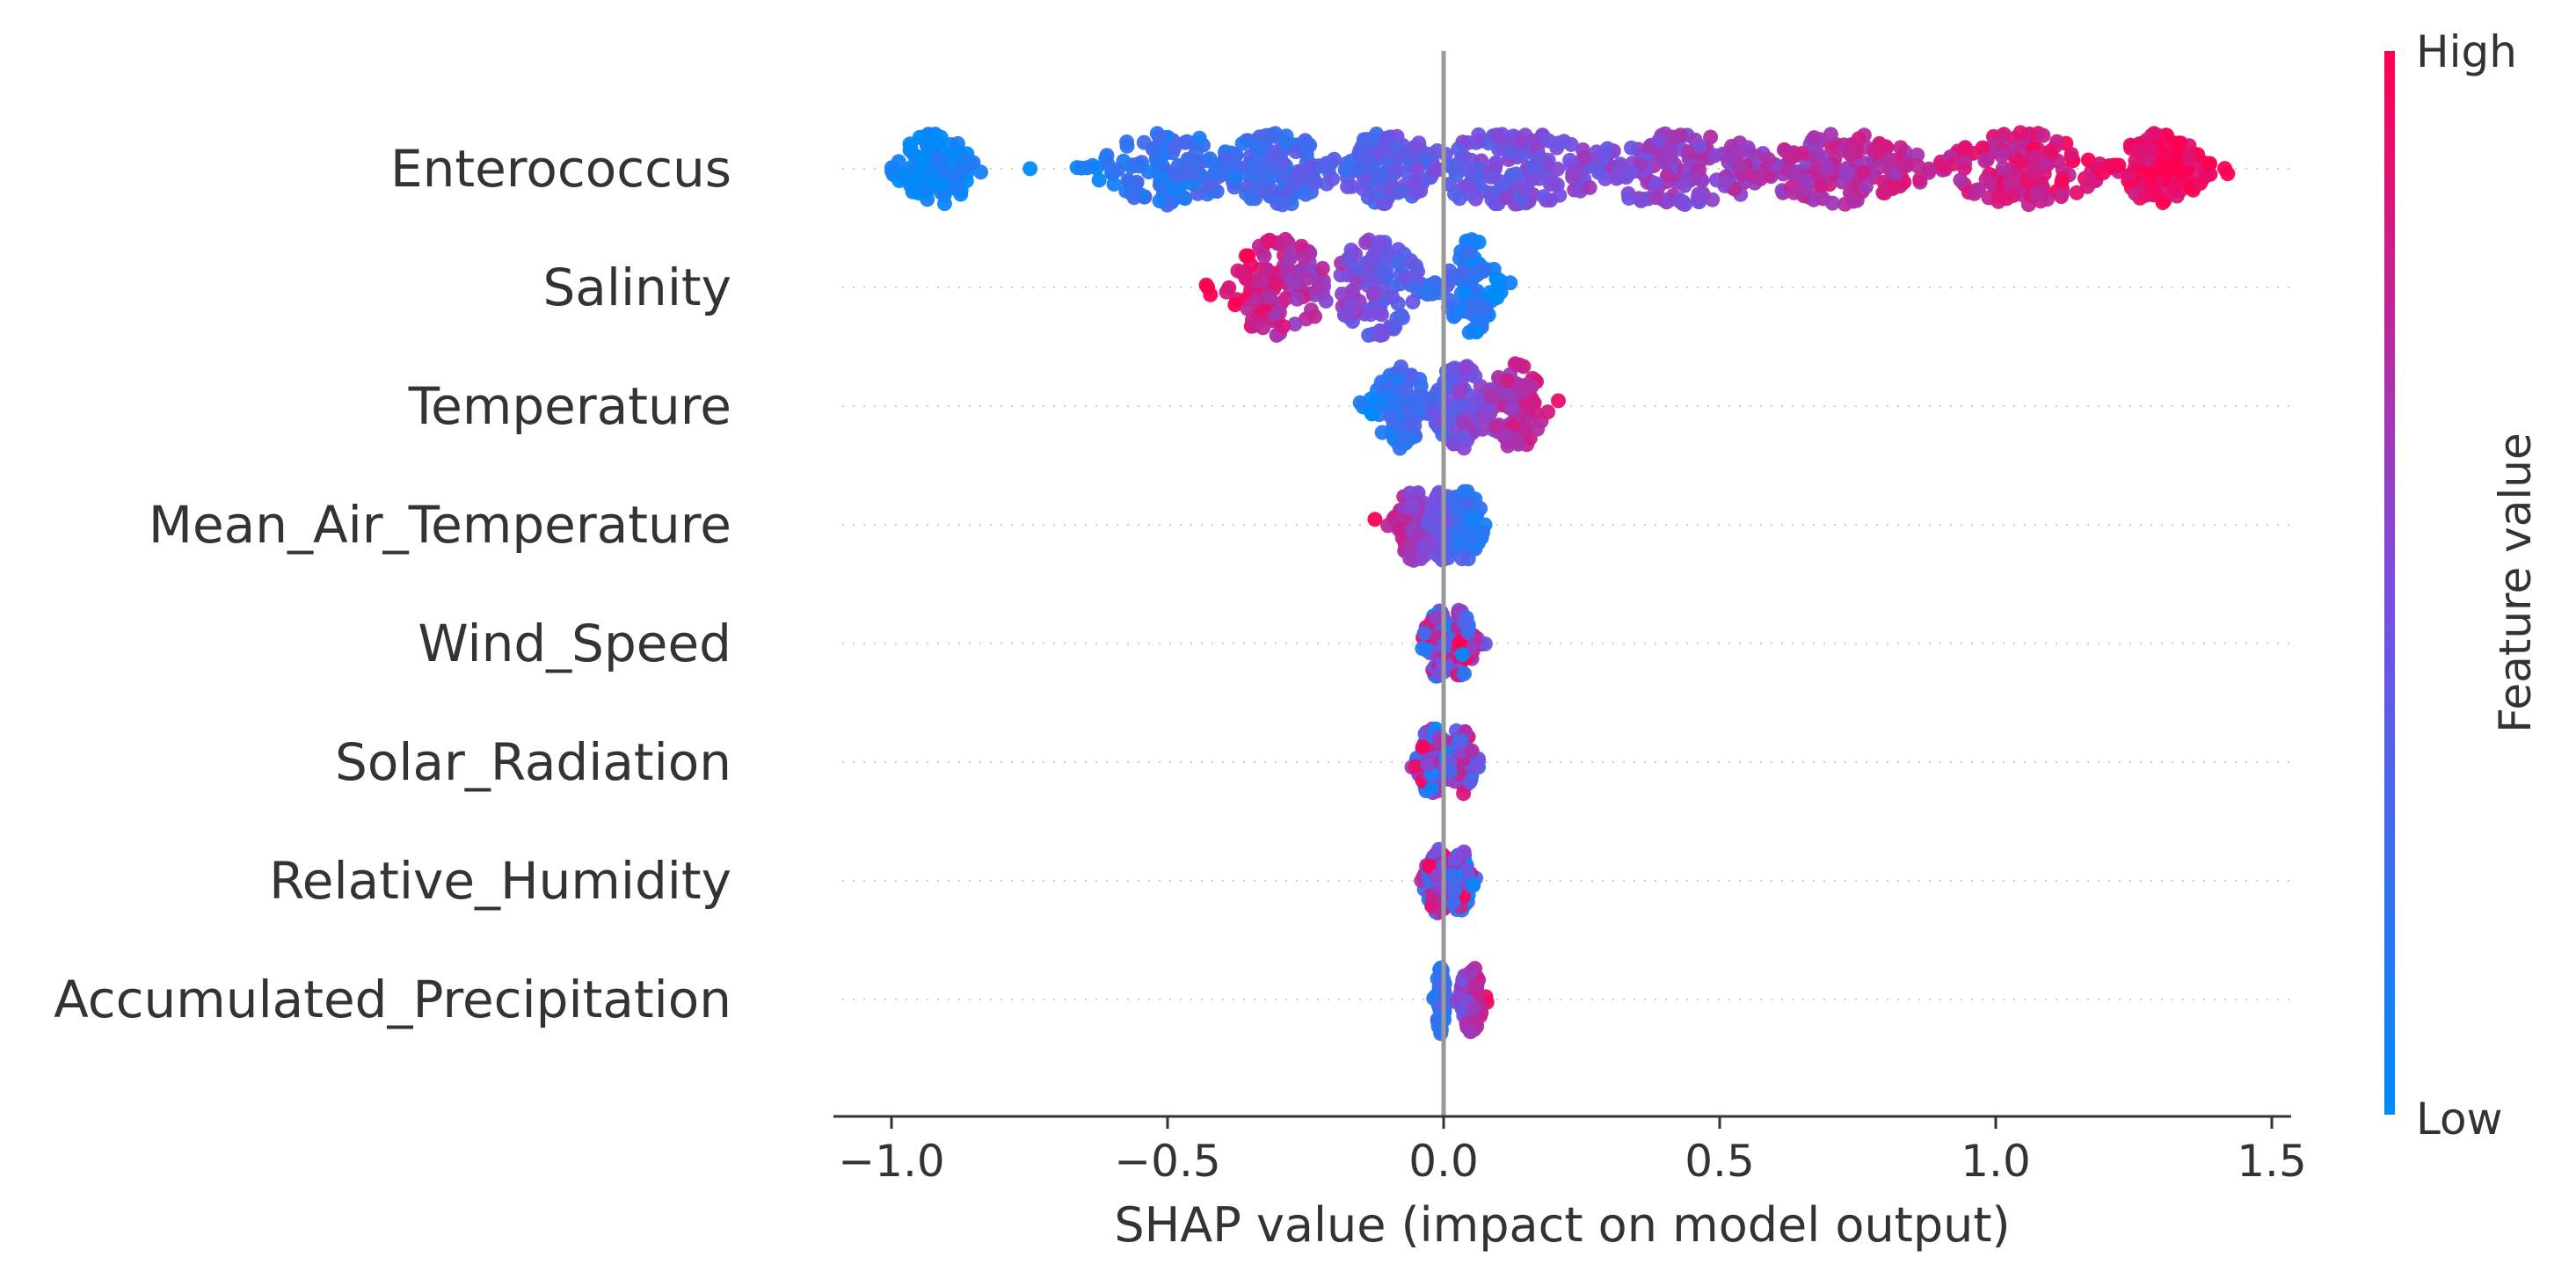  I want to click on feature-label: Enterococcus, so click(560, 169).